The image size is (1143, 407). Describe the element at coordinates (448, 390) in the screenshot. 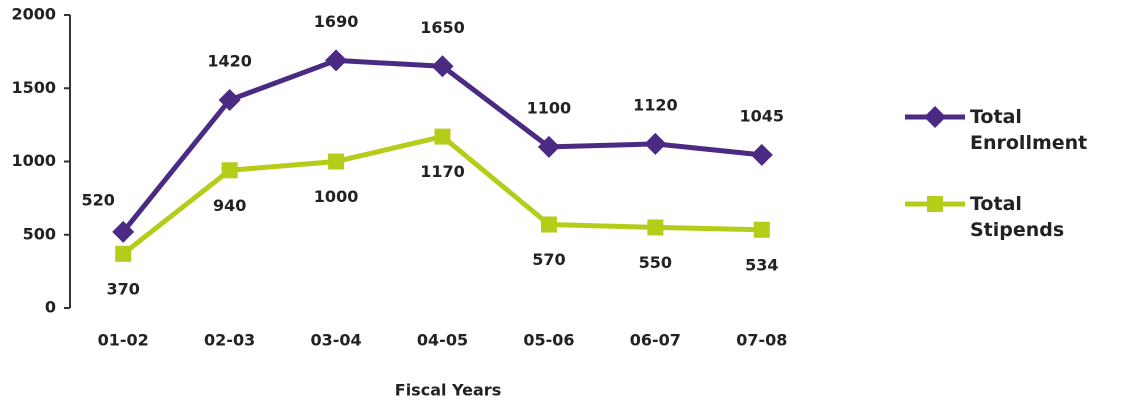

I see `x-axis-label: Fiscal Years` at that location.